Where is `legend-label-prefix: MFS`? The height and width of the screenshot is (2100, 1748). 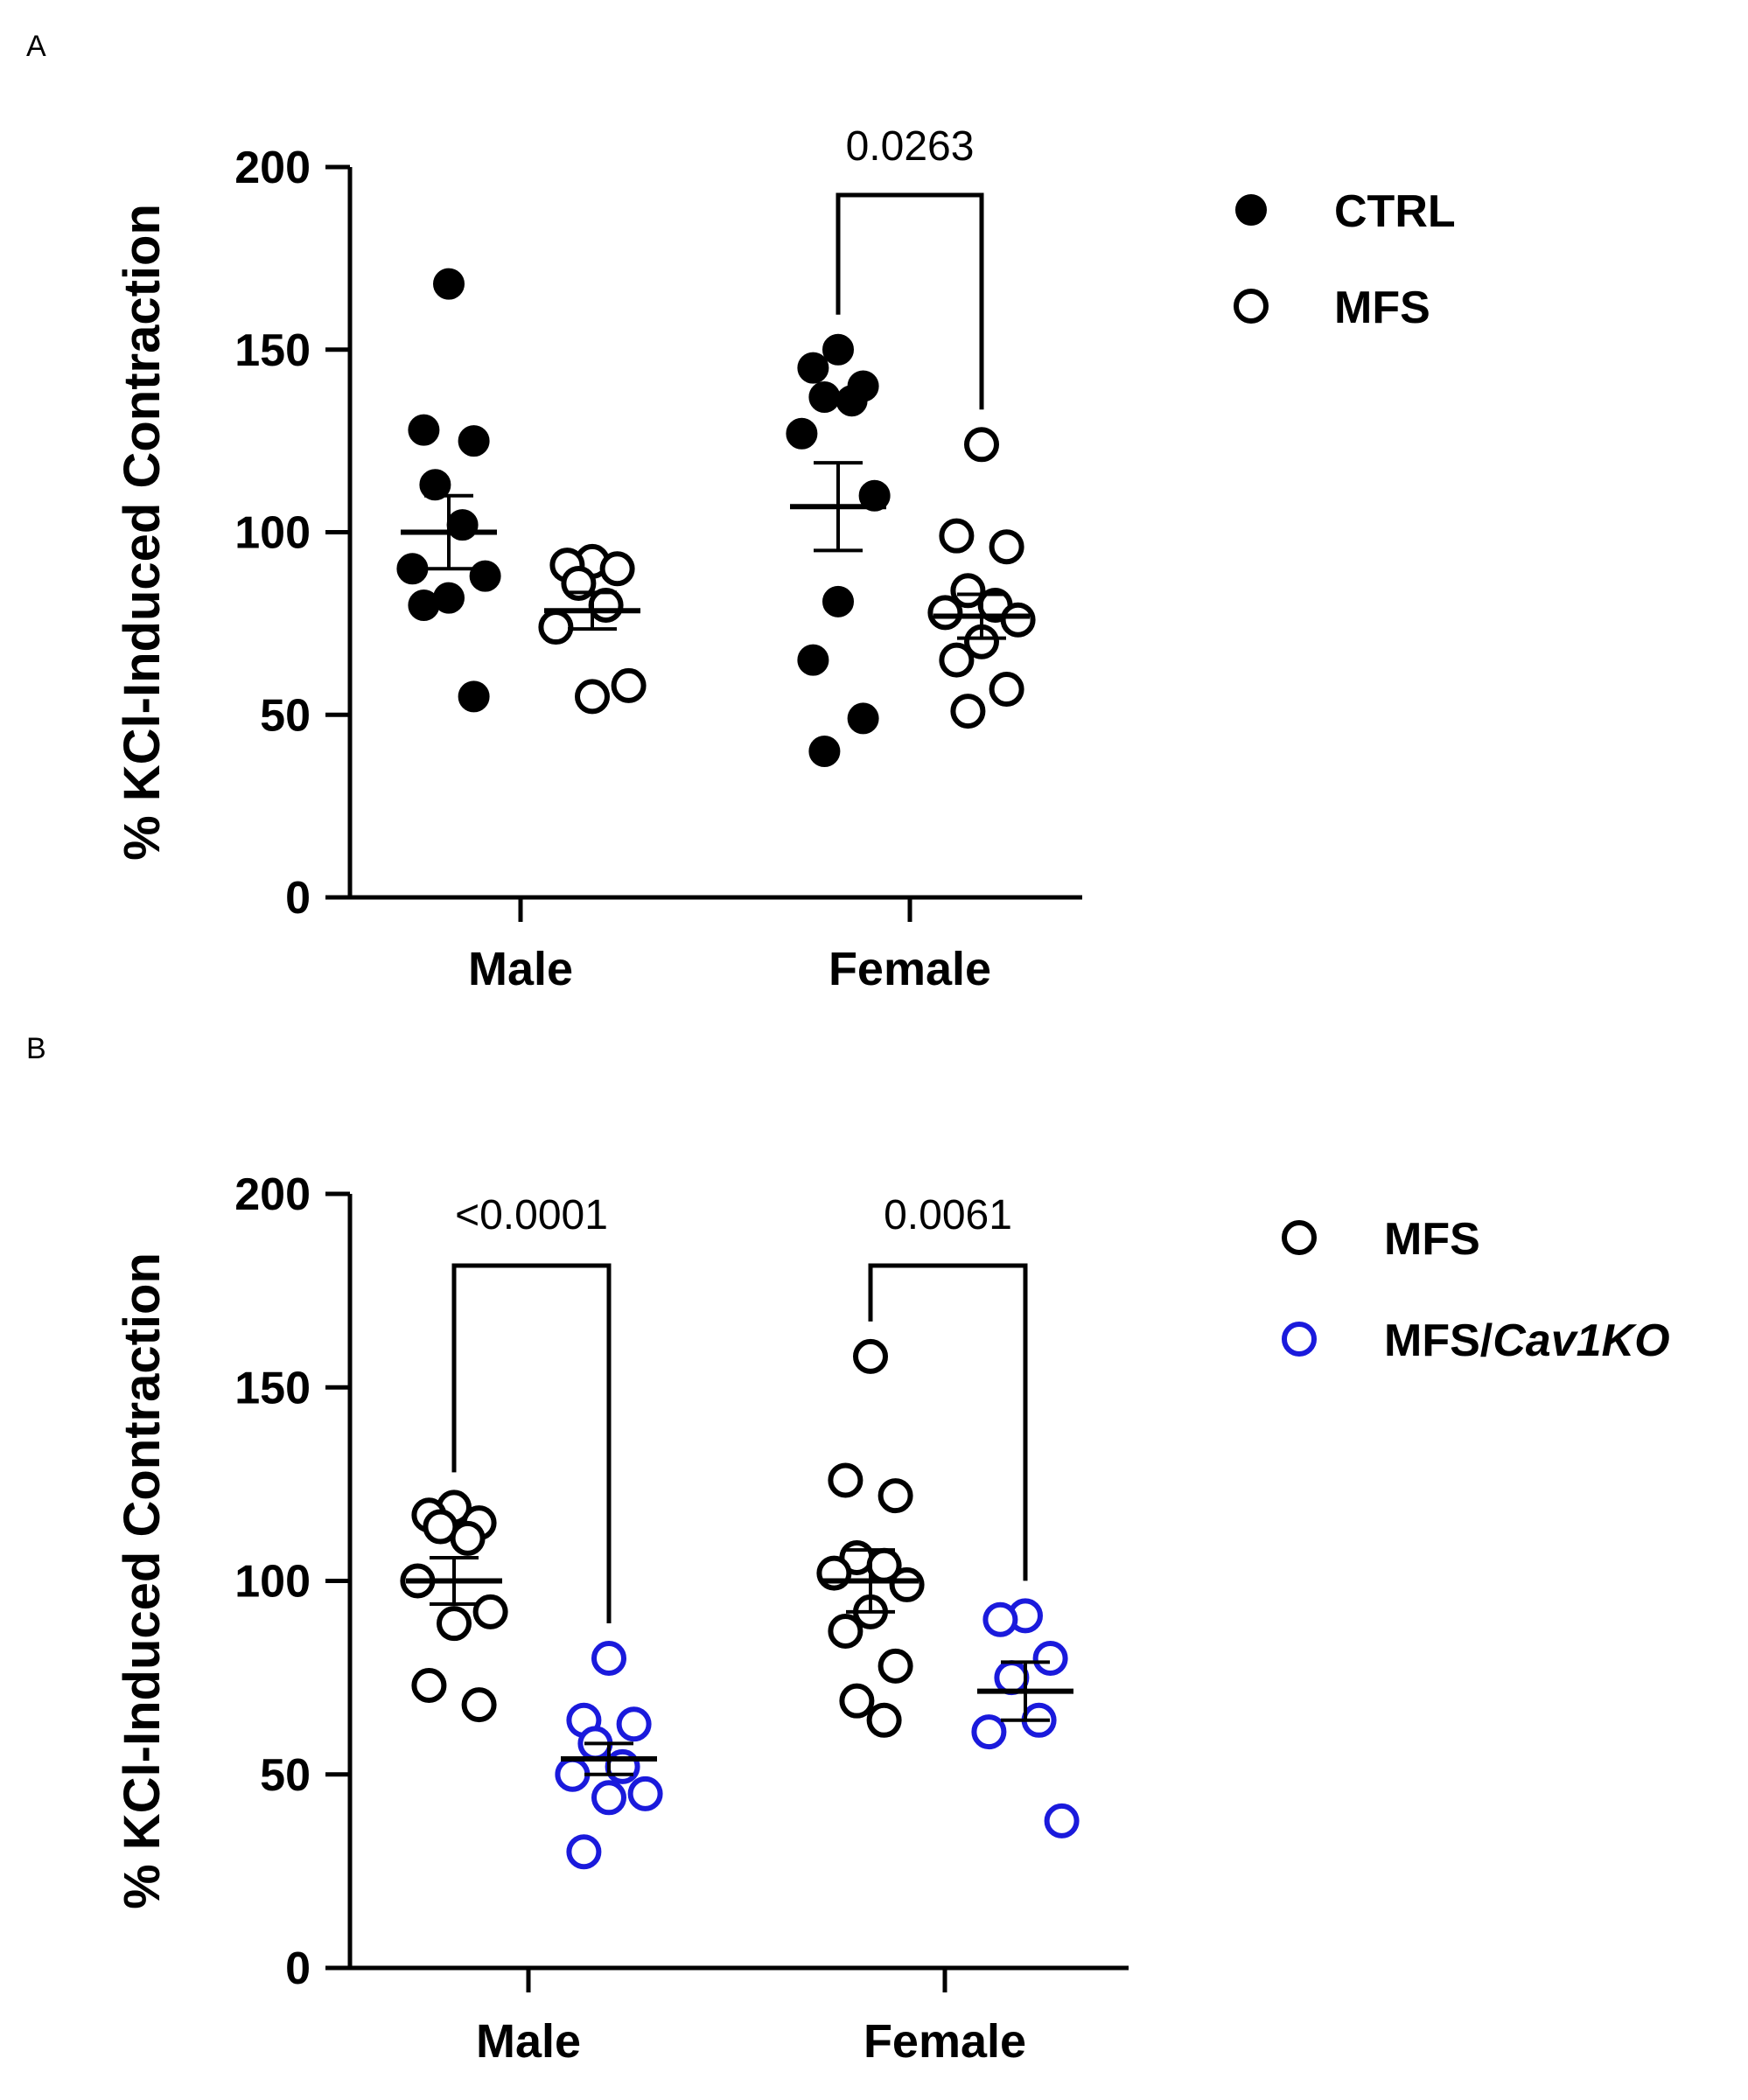
legend-label-prefix: MFS is located at coordinates (1432, 1239).